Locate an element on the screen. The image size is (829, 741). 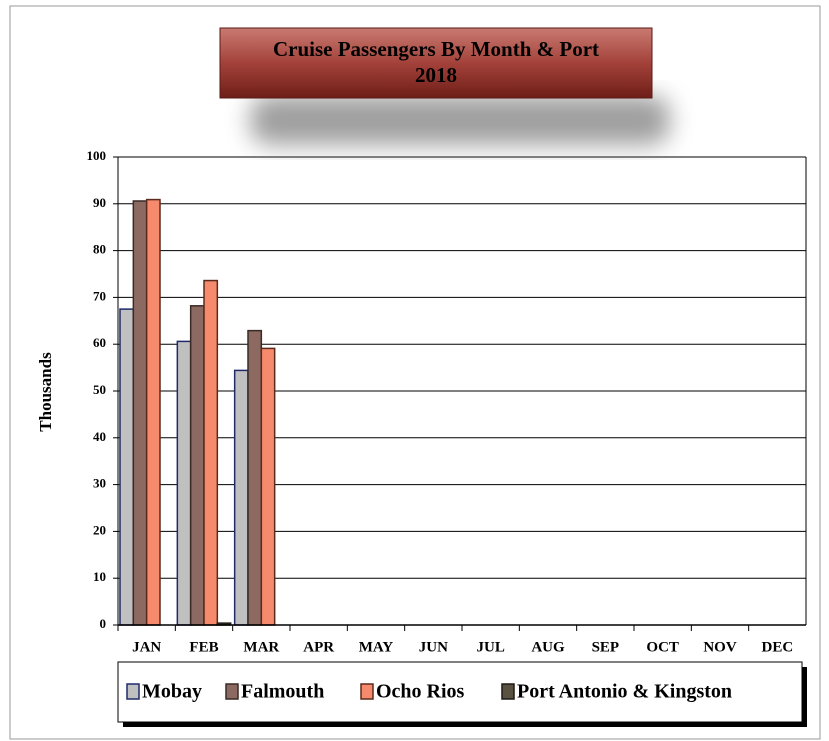
title-shadow is located at coordinates (460, 120).